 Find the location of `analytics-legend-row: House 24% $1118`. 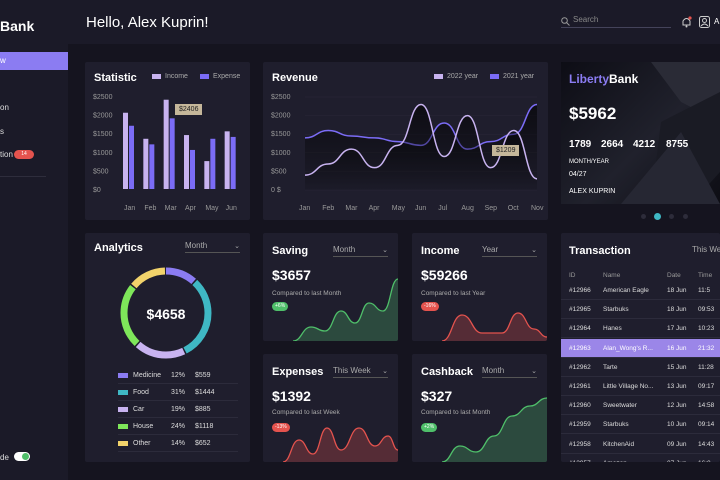

analytics-legend-row: House 24% $1118 is located at coordinates (178, 427).